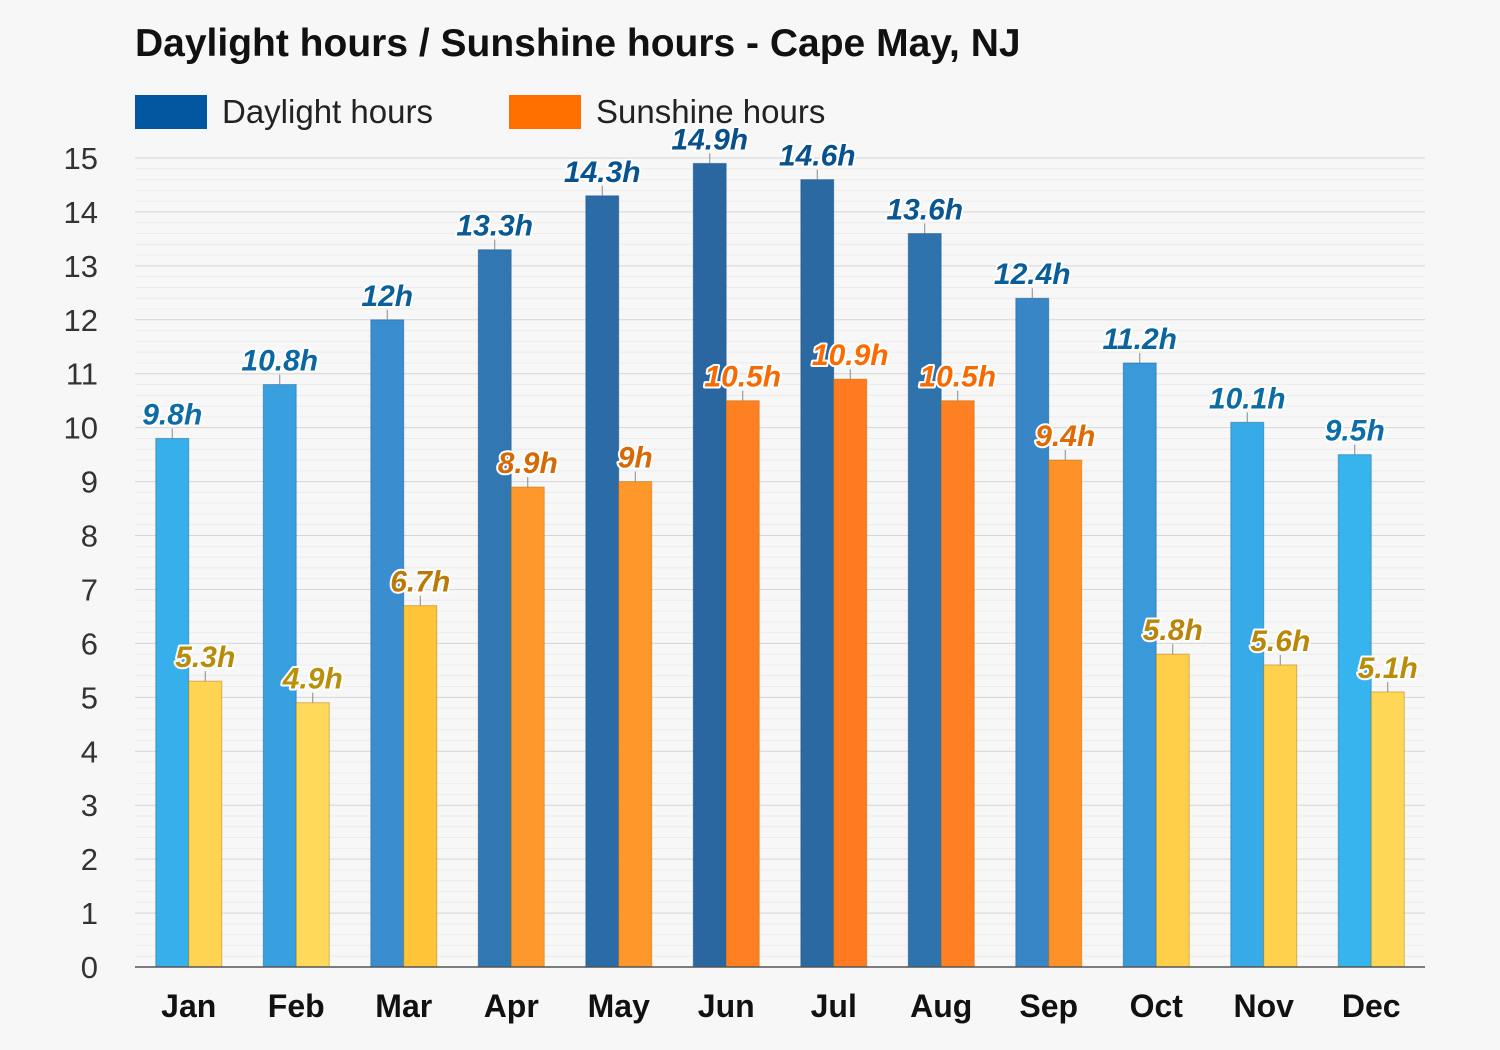 The width and height of the screenshot is (1500, 1050). I want to click on bar-daylight-aug, so click(924, 600).